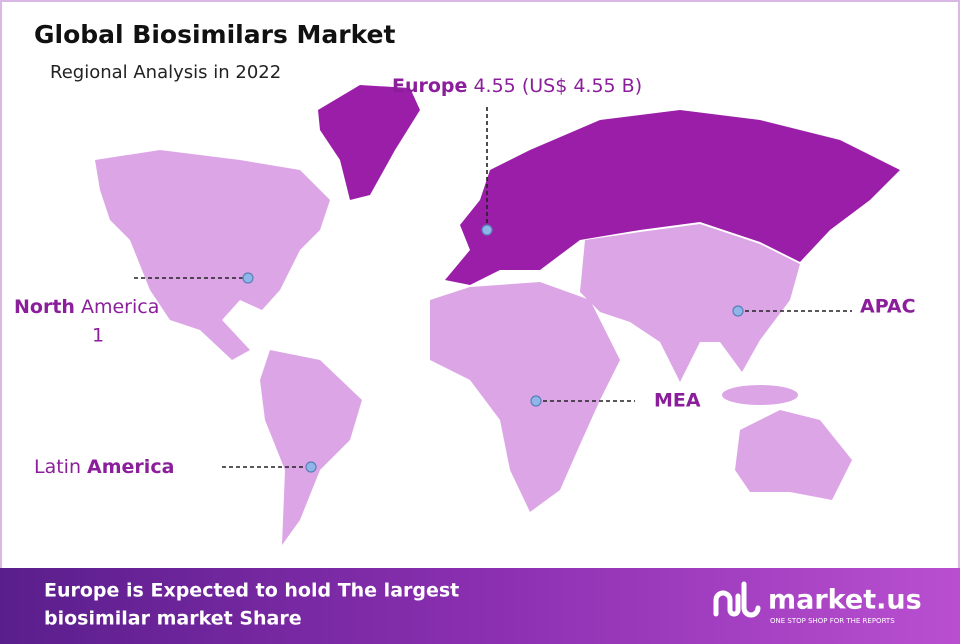 The width and height of the screenshot is (960, 644). I want to click on brand-name: market.us, so click(845, 600).